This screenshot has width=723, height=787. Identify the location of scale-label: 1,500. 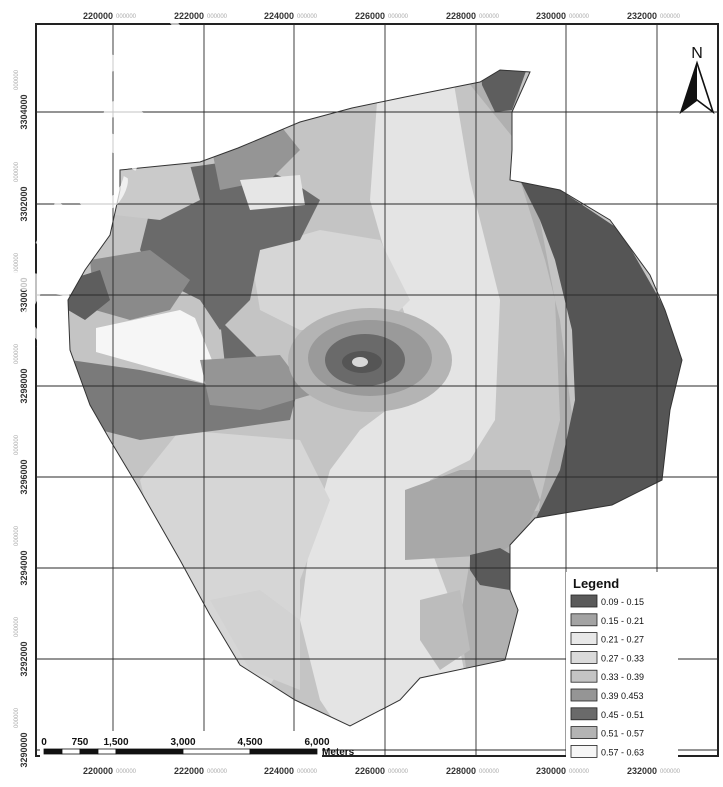
(115, 742).